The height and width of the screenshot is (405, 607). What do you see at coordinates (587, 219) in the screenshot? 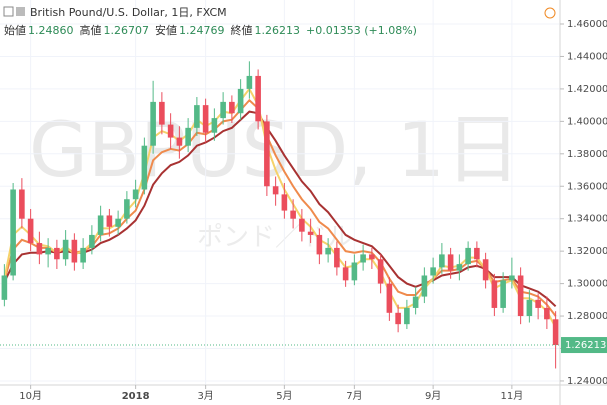
I see `y-tick-label: 1.34000` at bounding box center [587, 219].